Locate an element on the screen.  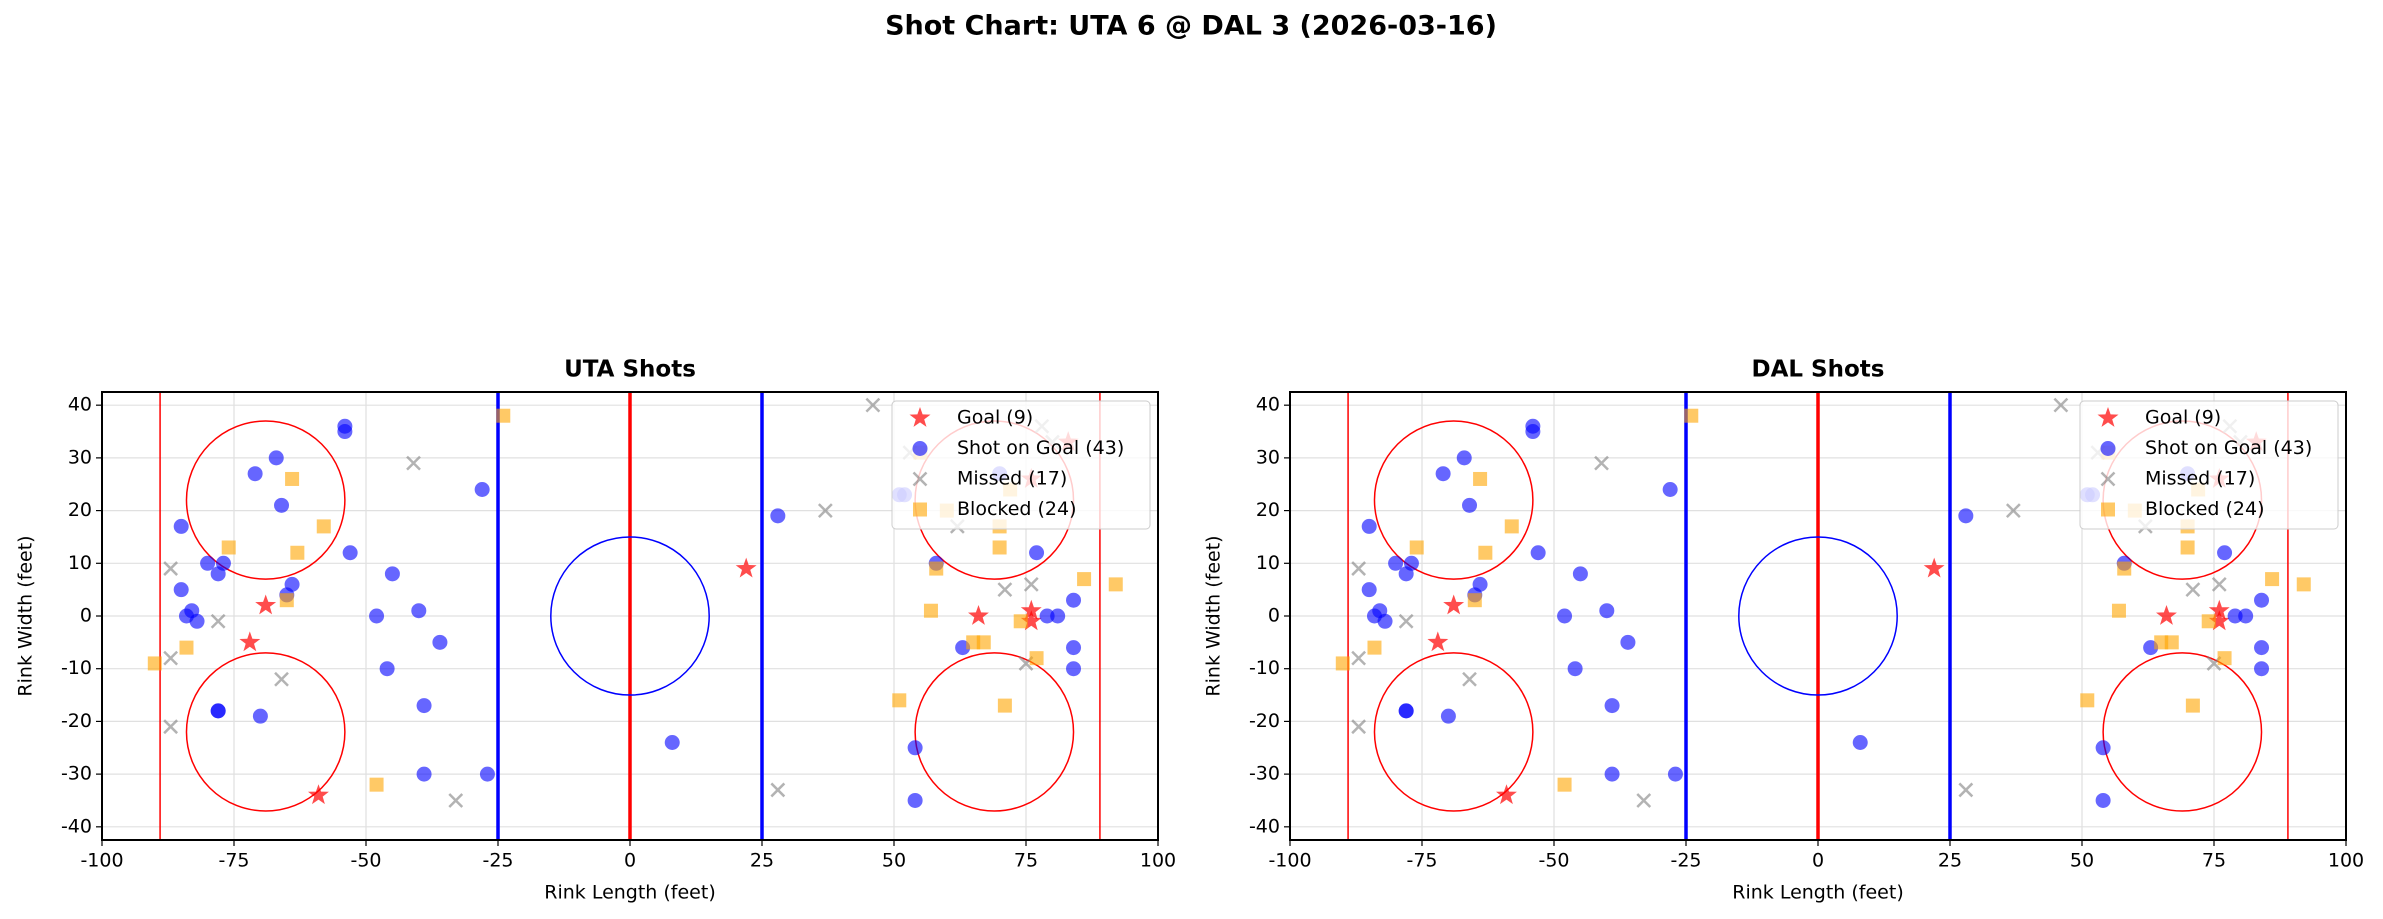
x-tick-label: 25 is located at coordinates (762, 861).